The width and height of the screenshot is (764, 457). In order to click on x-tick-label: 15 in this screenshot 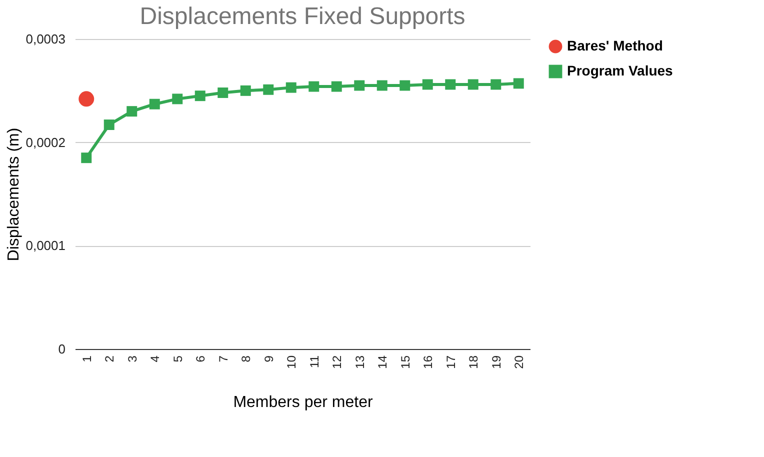, I will do `click(405, 362)`.